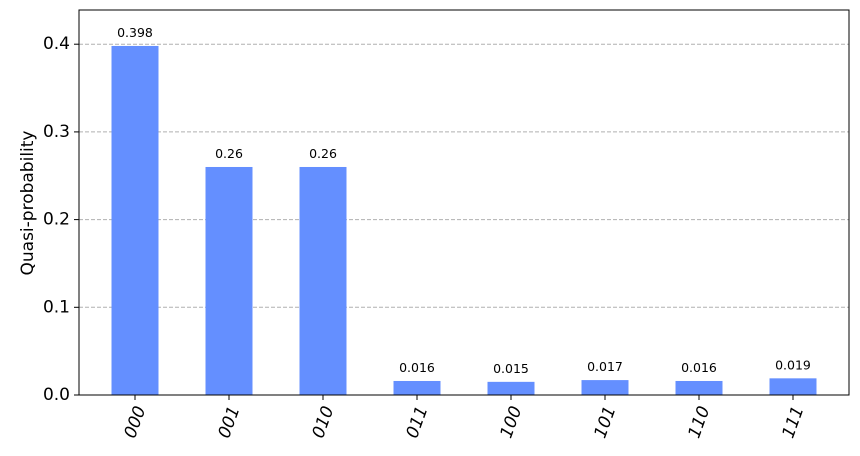 This screenshot has width=860, height=456. Describe the element at coordinates (56, 307) in the screenshot. I see `y-tick-label: 0.1` at that location.